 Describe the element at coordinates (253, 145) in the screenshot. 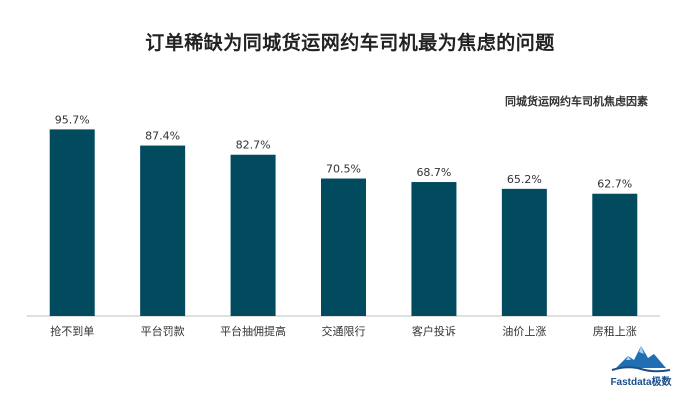

I see `data-label-2: 82.7%` at that location.